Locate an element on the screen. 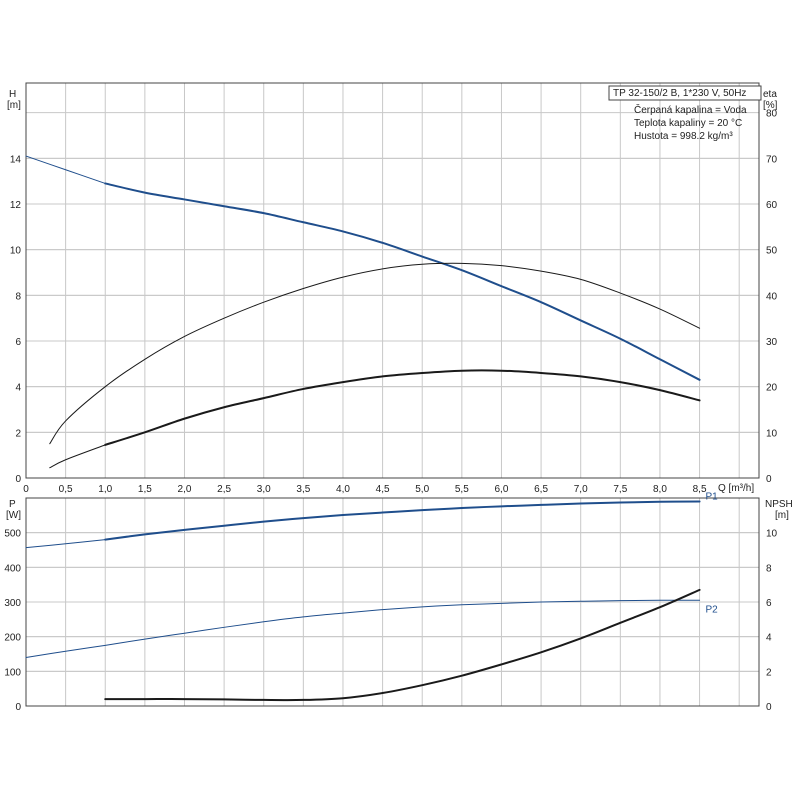 The height and width of the screenshot is (805, 800). top-left-tick-label: 8 is located at coordinates (18, 296).